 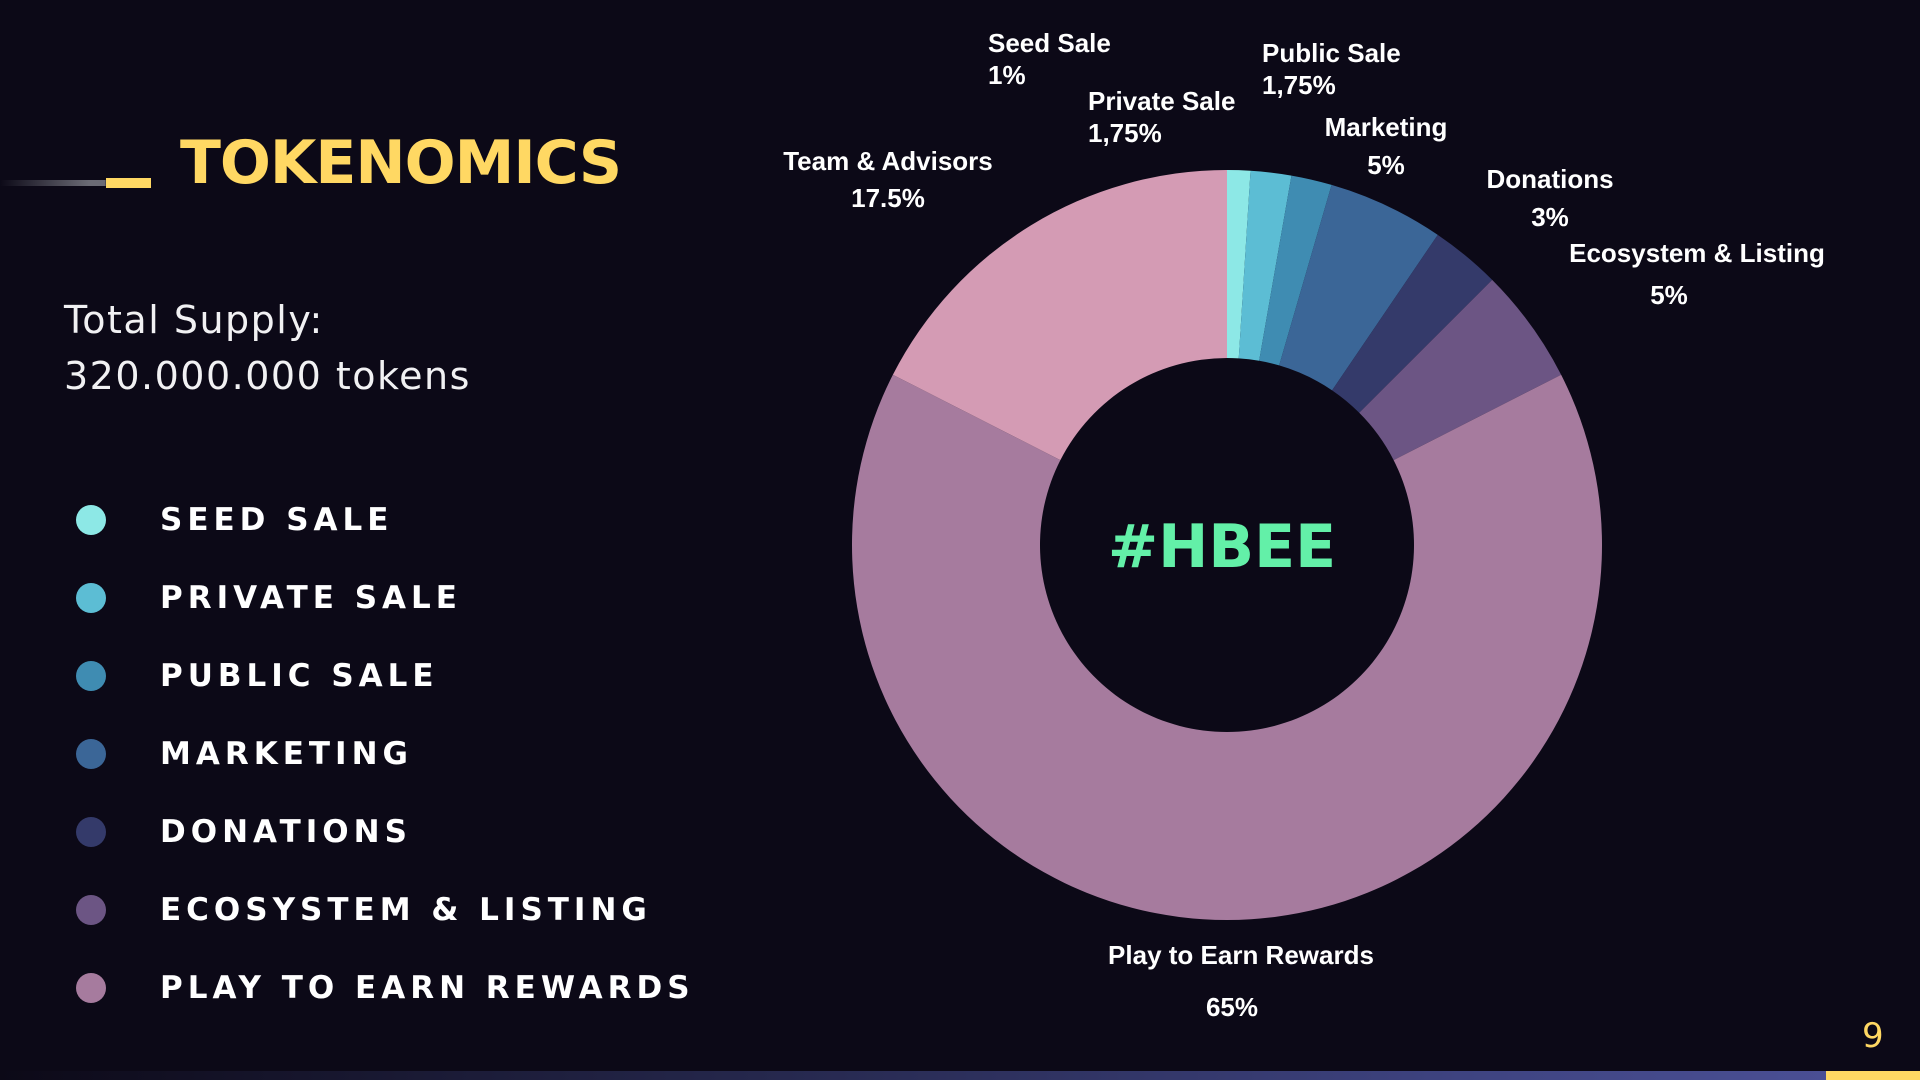 I want to click on slice-value-marketing: 5%, so click(x=1386, y=165).